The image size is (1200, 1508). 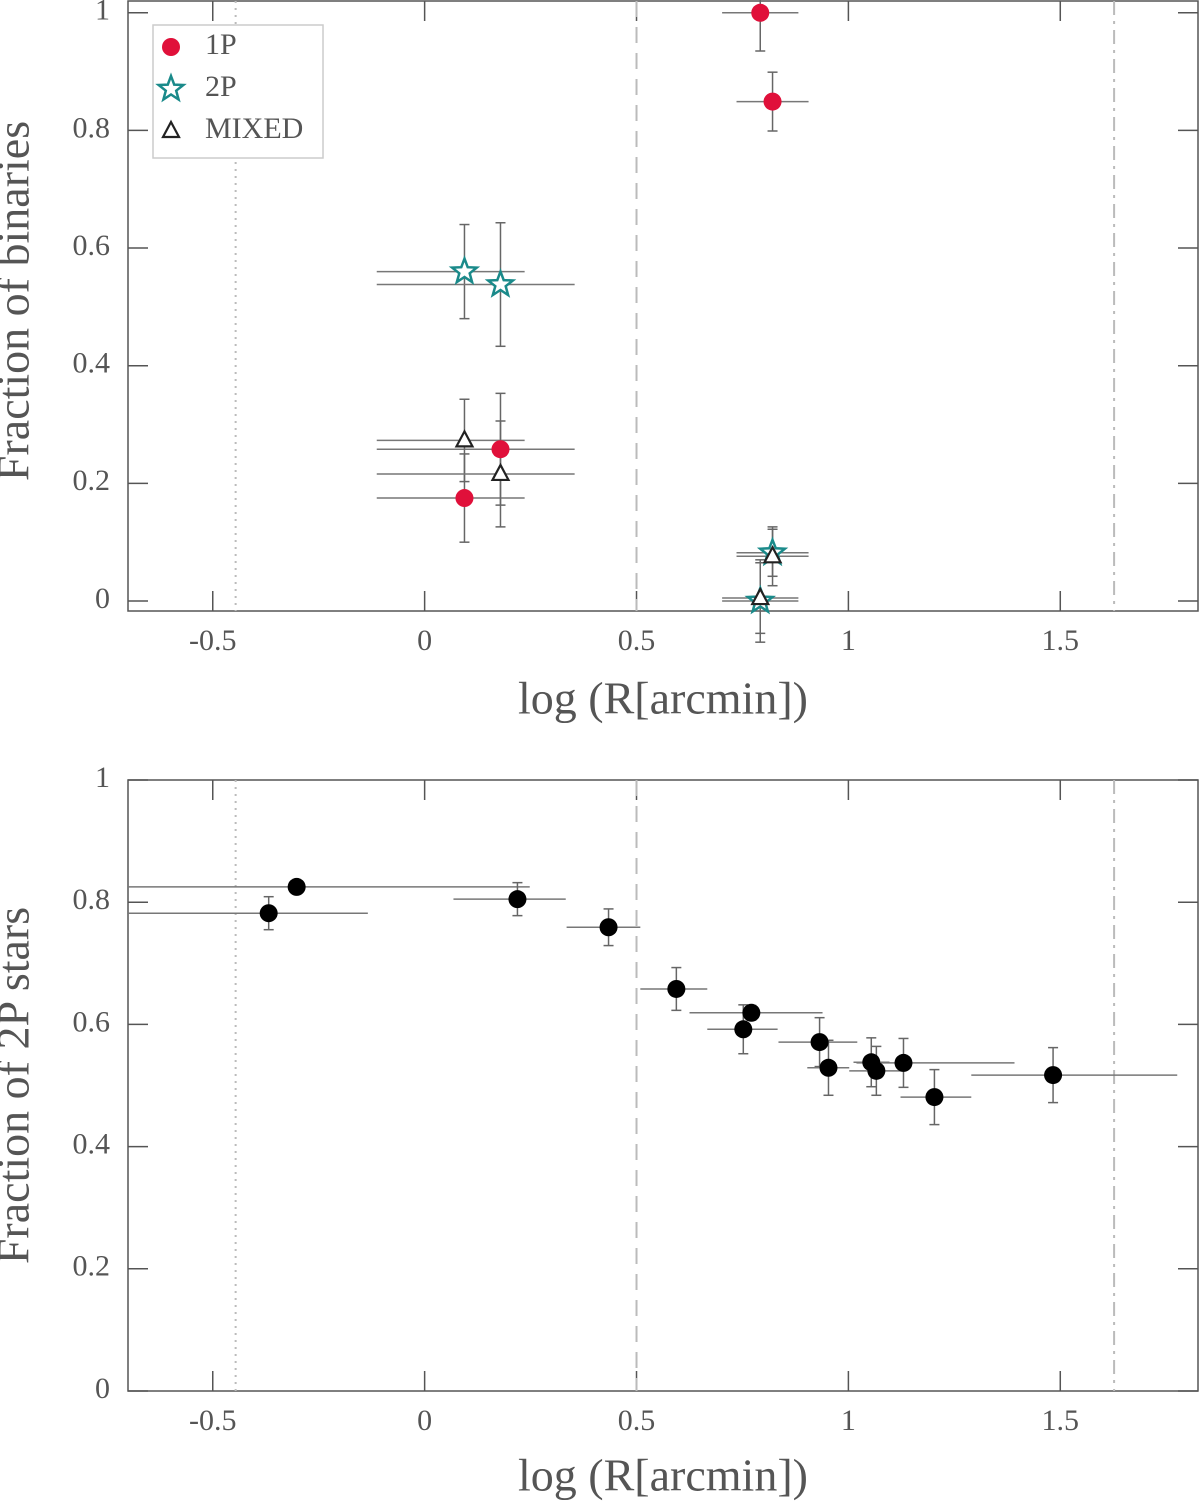 I want to click on y-axis-label: Fraction of binaries, so click(x=19, y=301).